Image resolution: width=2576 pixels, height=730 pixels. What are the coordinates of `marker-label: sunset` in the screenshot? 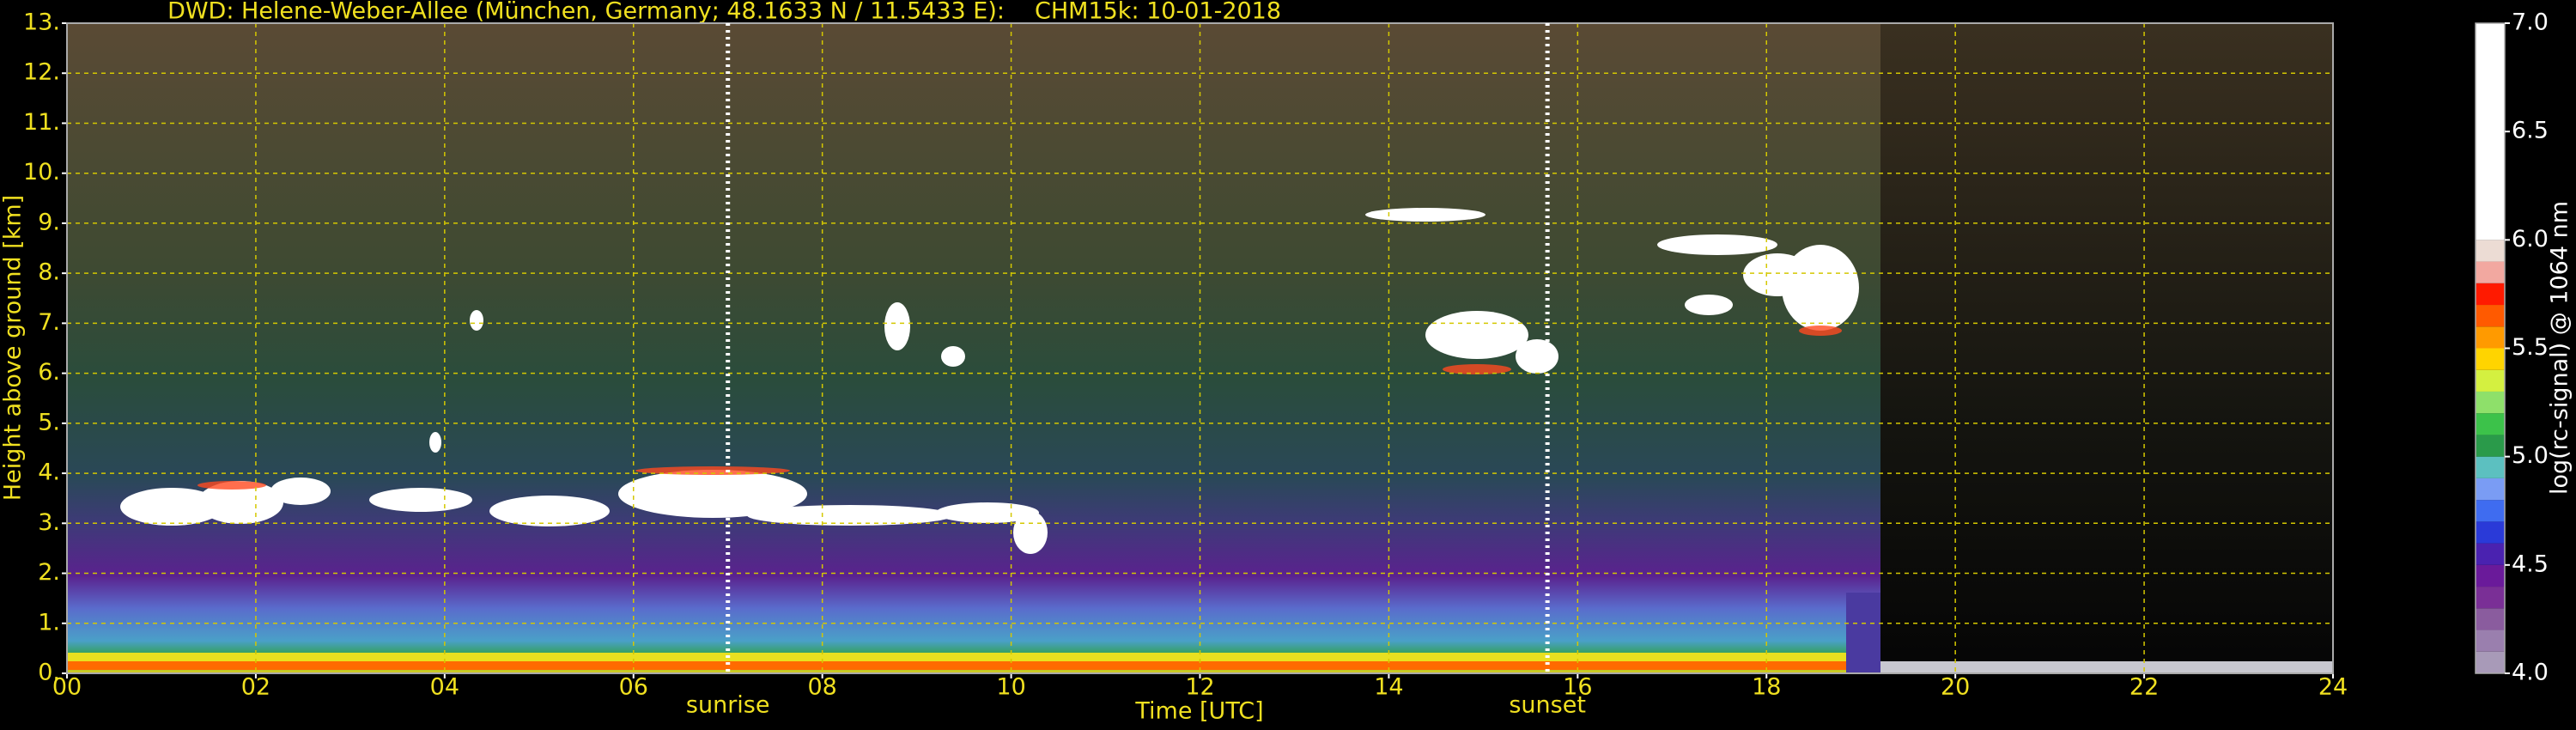 It's located at (1547, 705).